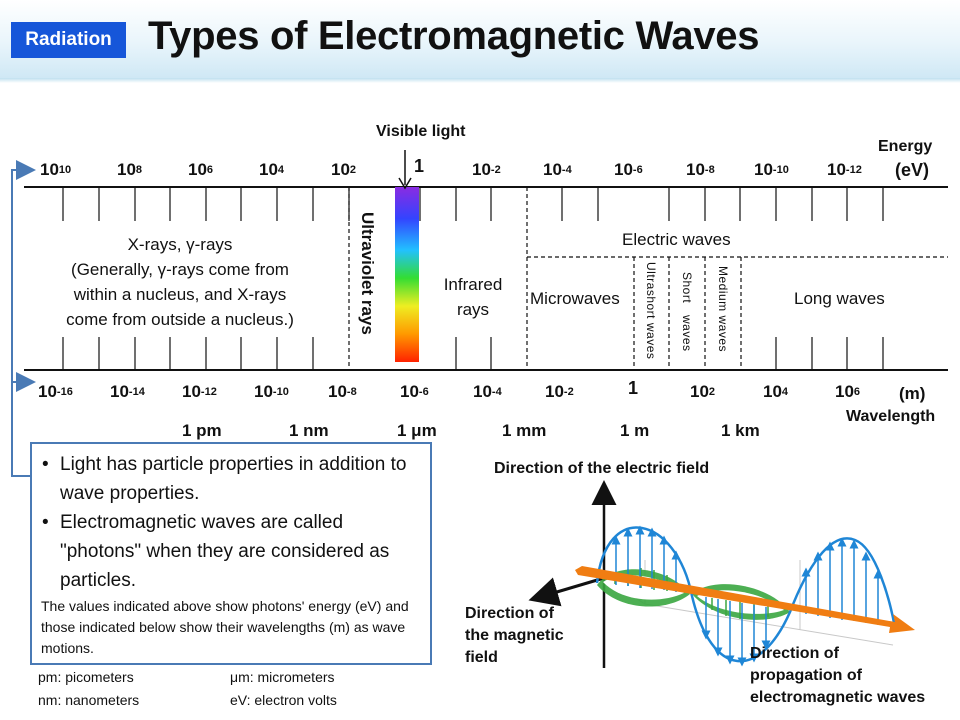  I want to click on long-waves-label: Long waves, so click(839, 298).